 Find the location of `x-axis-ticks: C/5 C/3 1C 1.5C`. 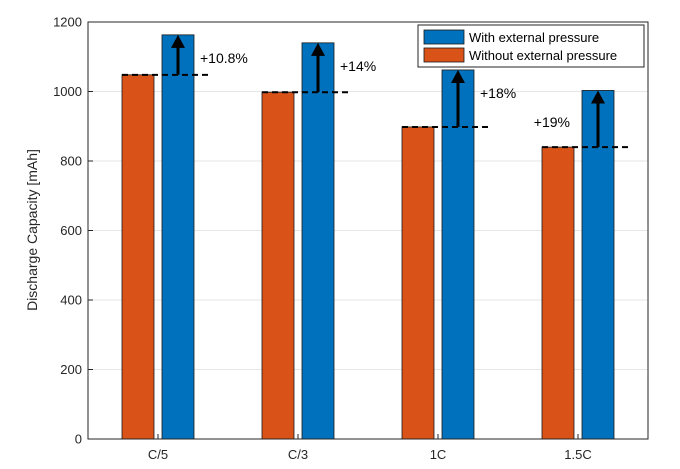

x-axis-ticks: C/5 C/3 1C 1.5C is located at coordinates (370, 448).